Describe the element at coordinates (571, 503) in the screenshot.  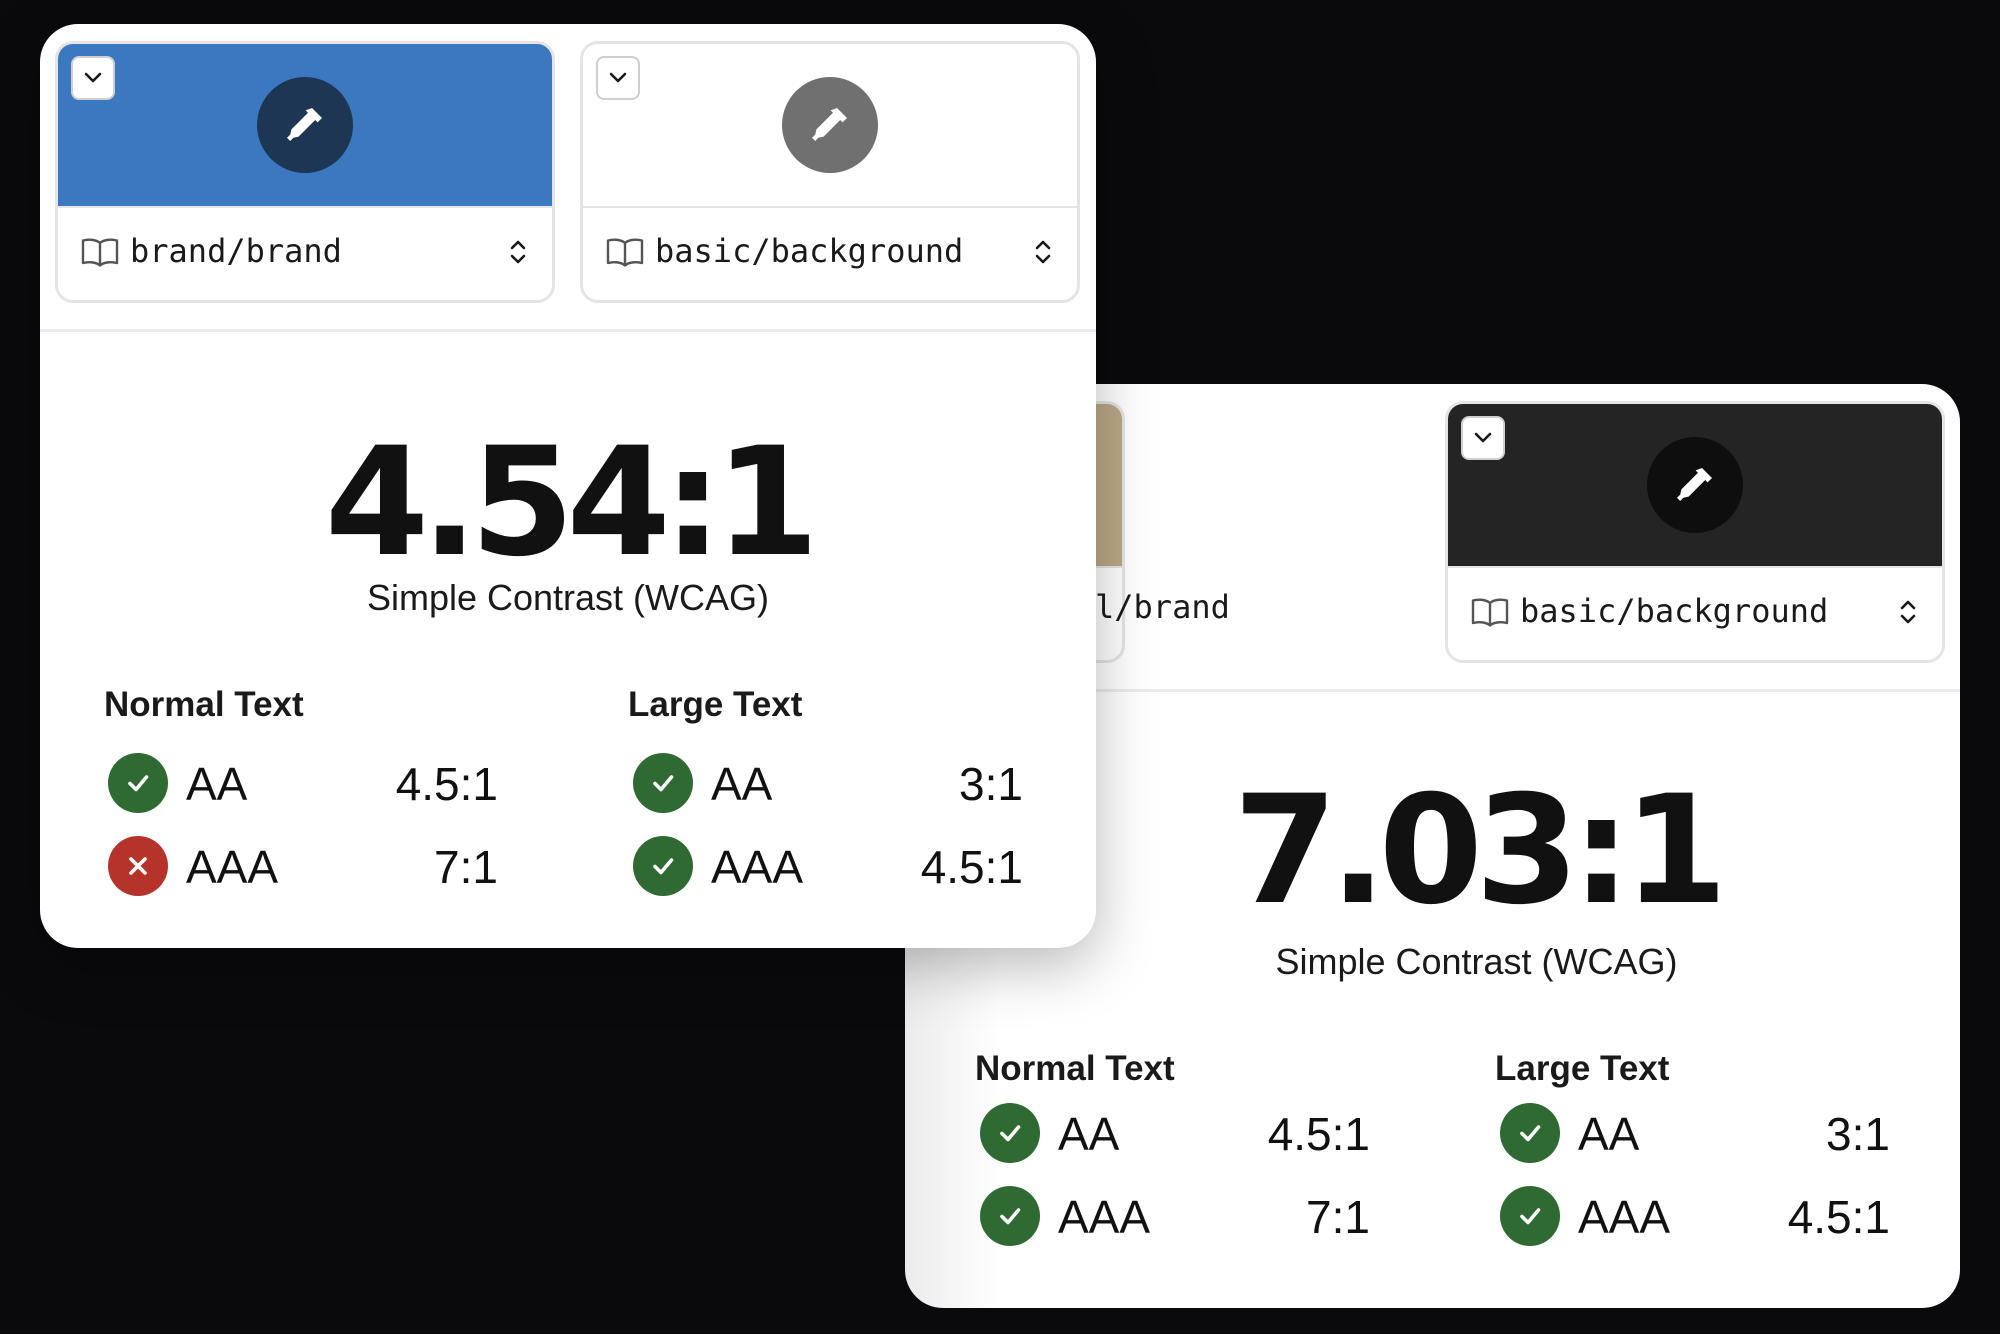
I see `contrast-ratio: 4.54:1` at that location.